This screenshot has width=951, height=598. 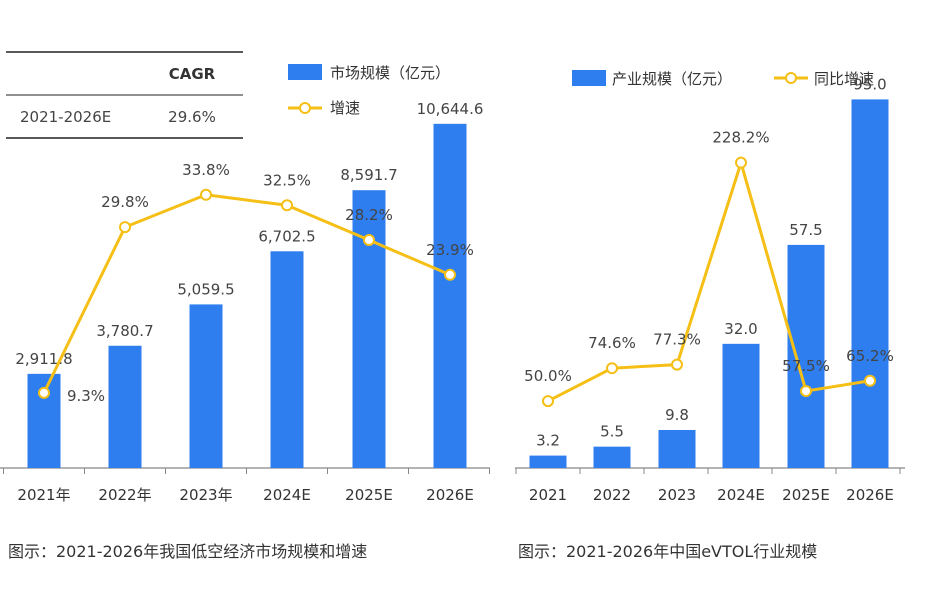 I want to click on x-tick-label: 2022年, so click(x=124, y=495).